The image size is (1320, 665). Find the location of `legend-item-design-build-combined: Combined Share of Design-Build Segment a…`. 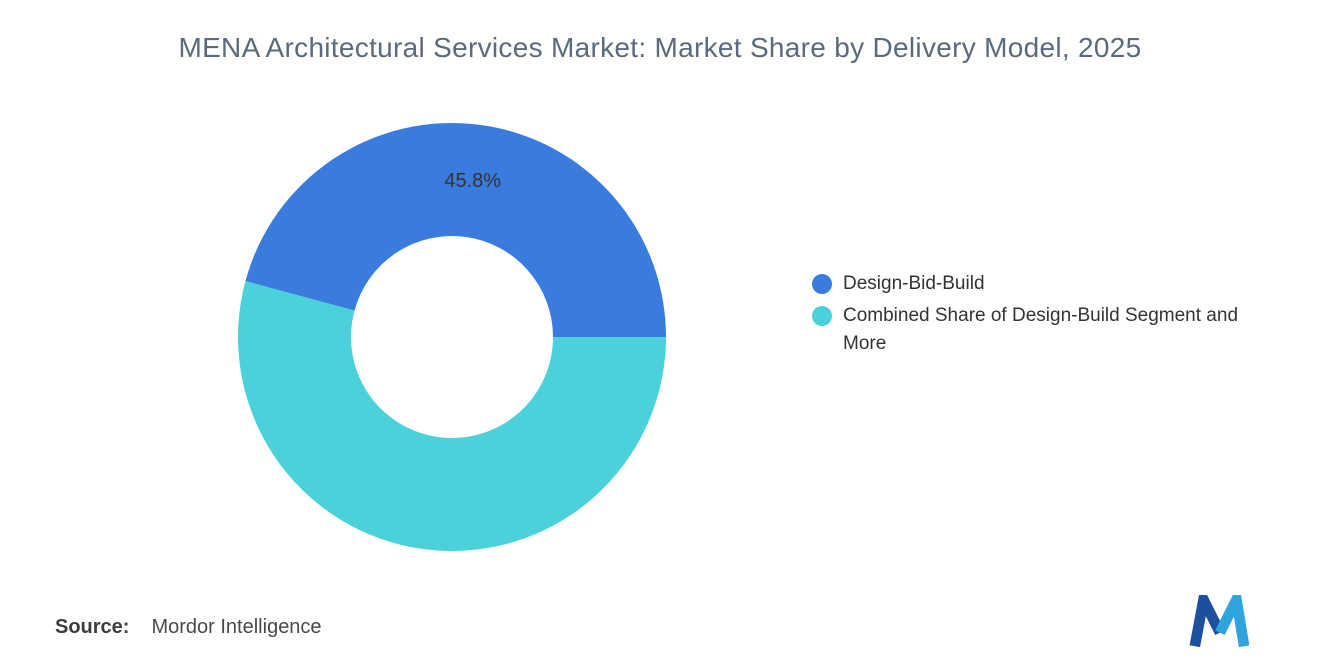

legend-item-design-build-combined: Combined Share of Design-Build Segment a… is located at coordinates (1027, 330).